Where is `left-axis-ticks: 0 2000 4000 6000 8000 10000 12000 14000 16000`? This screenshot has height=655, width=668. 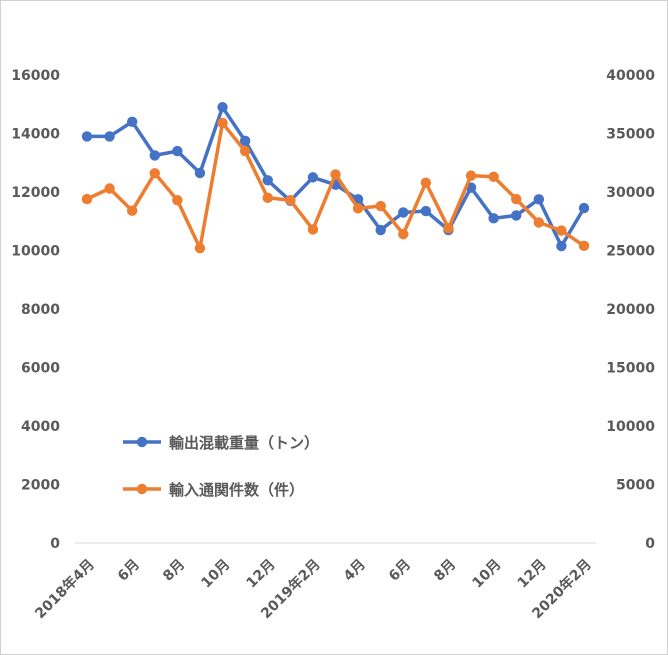 left-axis-ticks: 0 2000 4000 6000 8000 10000 12000 14000 16000 is located at coordinates (35, 310).